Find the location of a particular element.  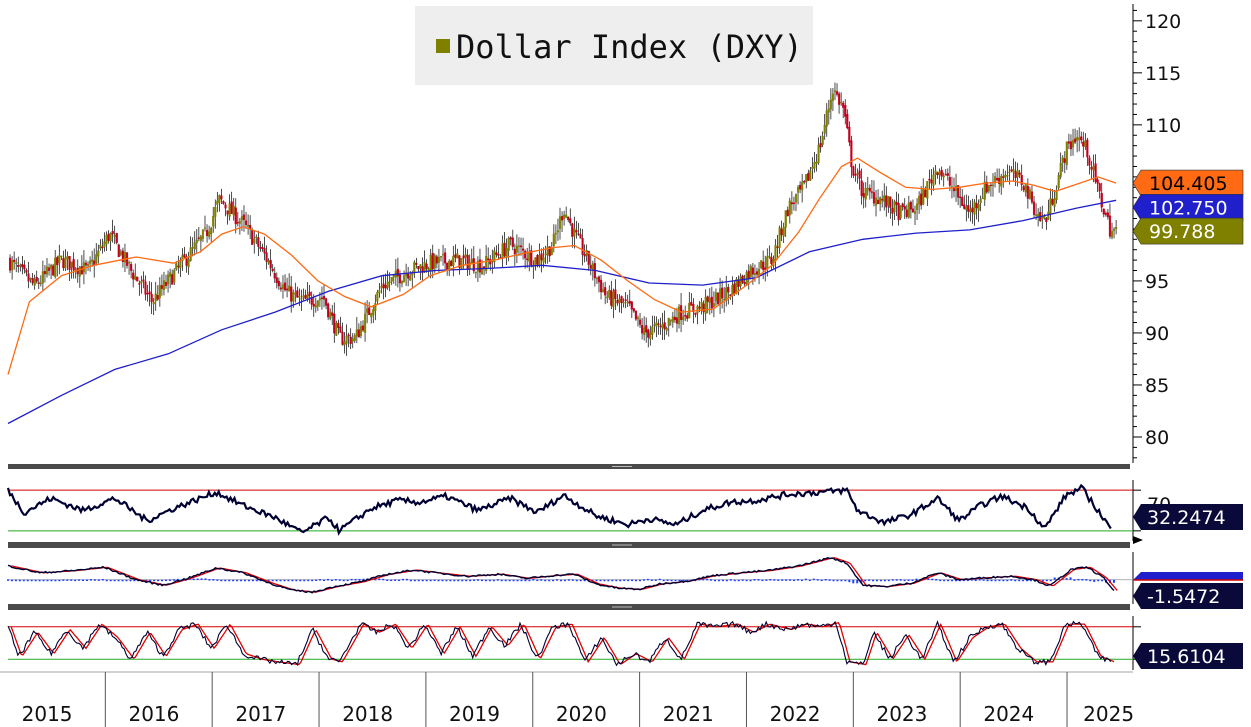

value-tag-text: 15.6104 is located at coordinates (1186, 657).